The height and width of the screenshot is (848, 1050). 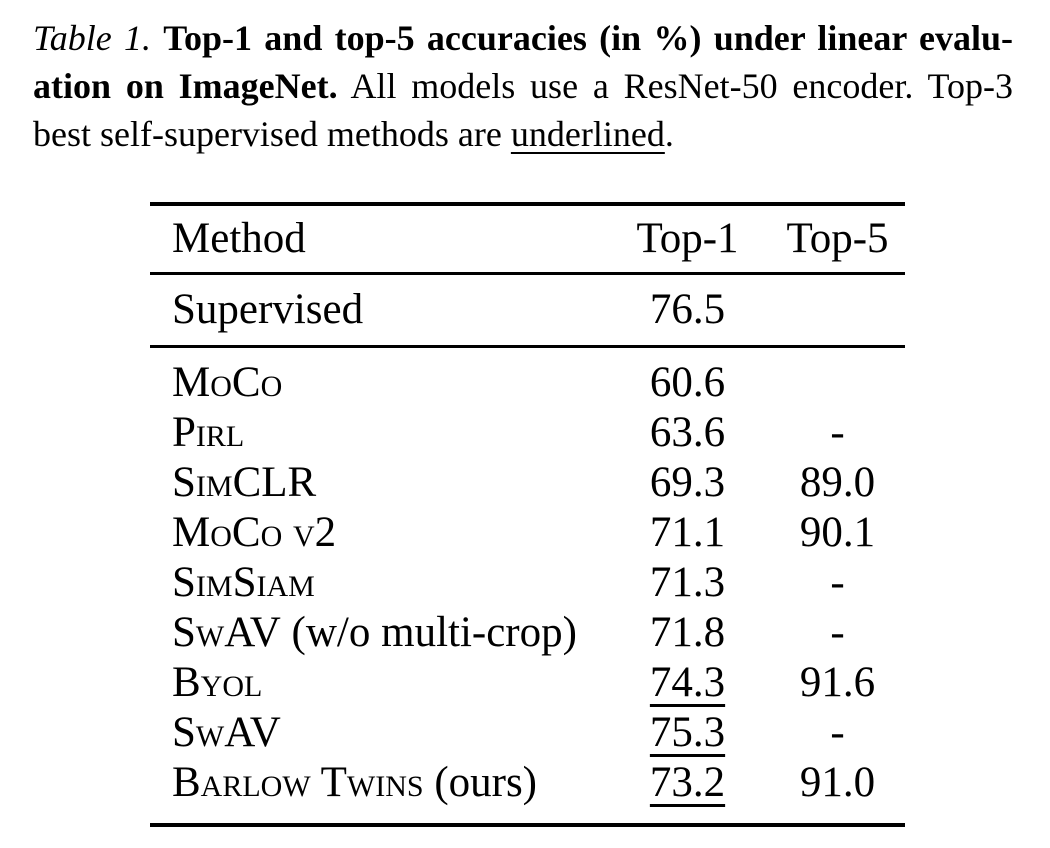 What do you see at coordinates (669, 134) in the screenshot?
I see `caption-period: .` at bounding box center [669, 134].